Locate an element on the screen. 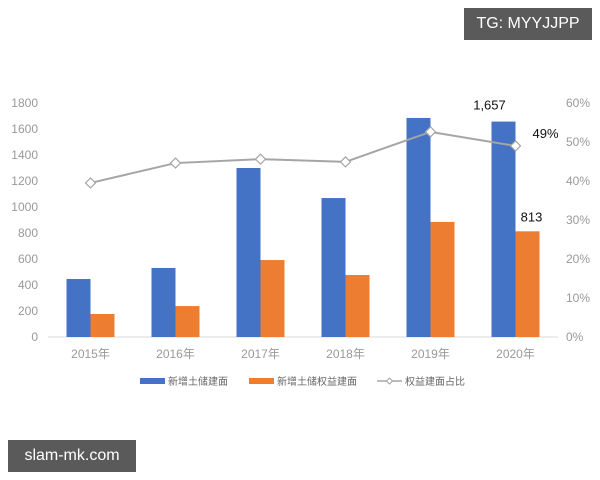 This screenshot has width=600, height=480. label-2020-new-land: 1,657 is located at coordinates (489, 105).